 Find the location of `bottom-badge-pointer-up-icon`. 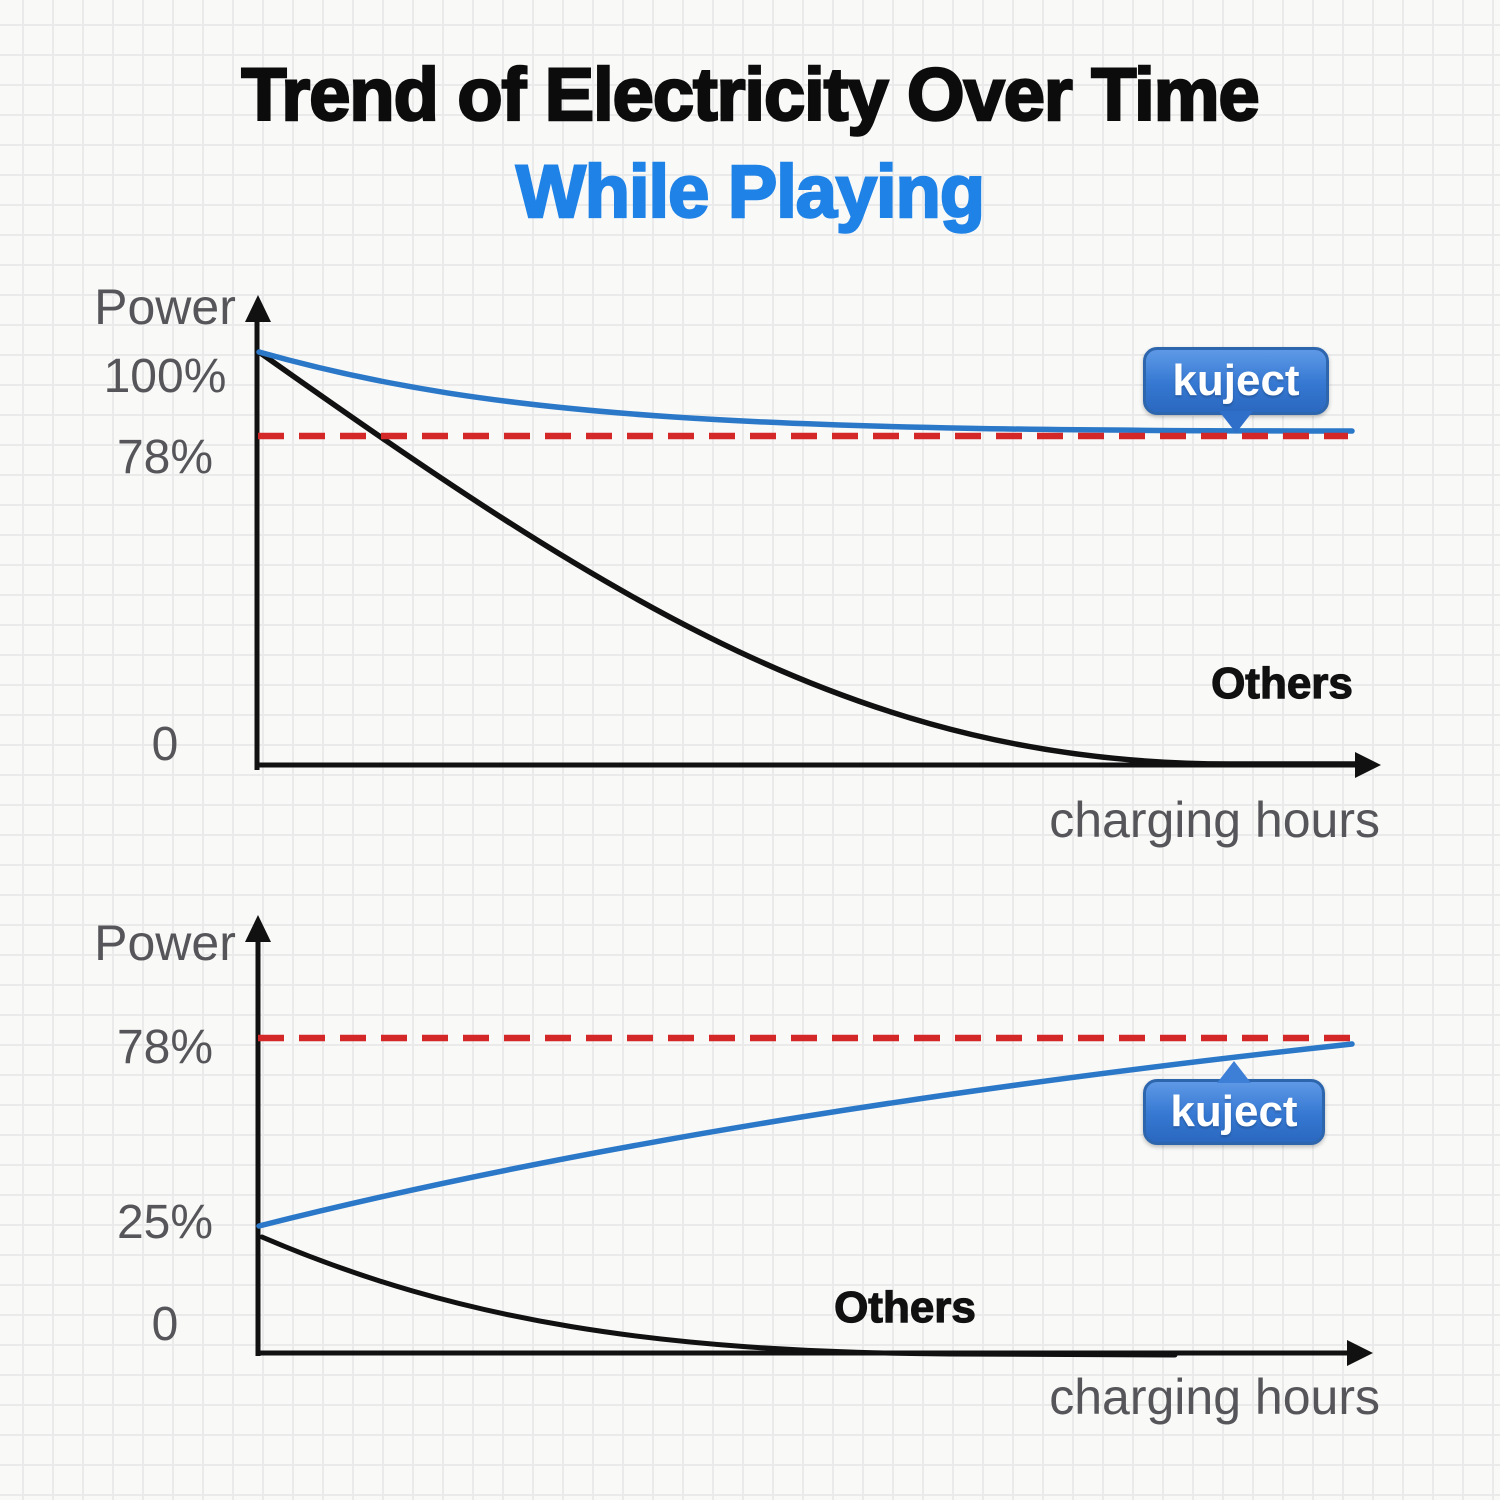

bottom-badge-pointer-up-icon is located at coordinates (1234, 1072).